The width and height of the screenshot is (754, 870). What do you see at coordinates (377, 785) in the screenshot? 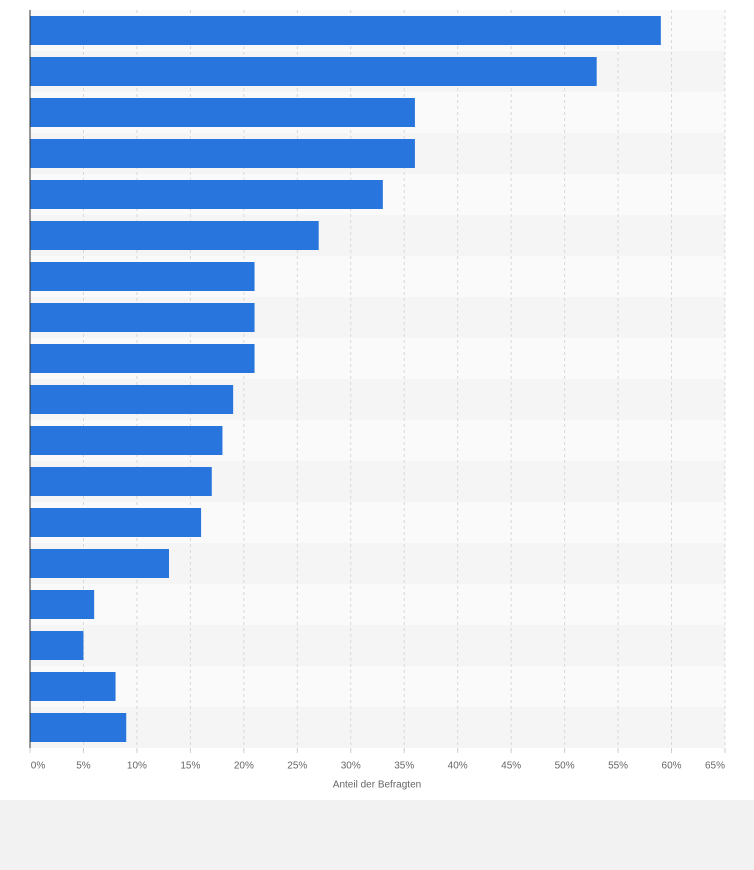
I see `x-axis-label: Anteil der Befragten` at bounding box center [377, 785].